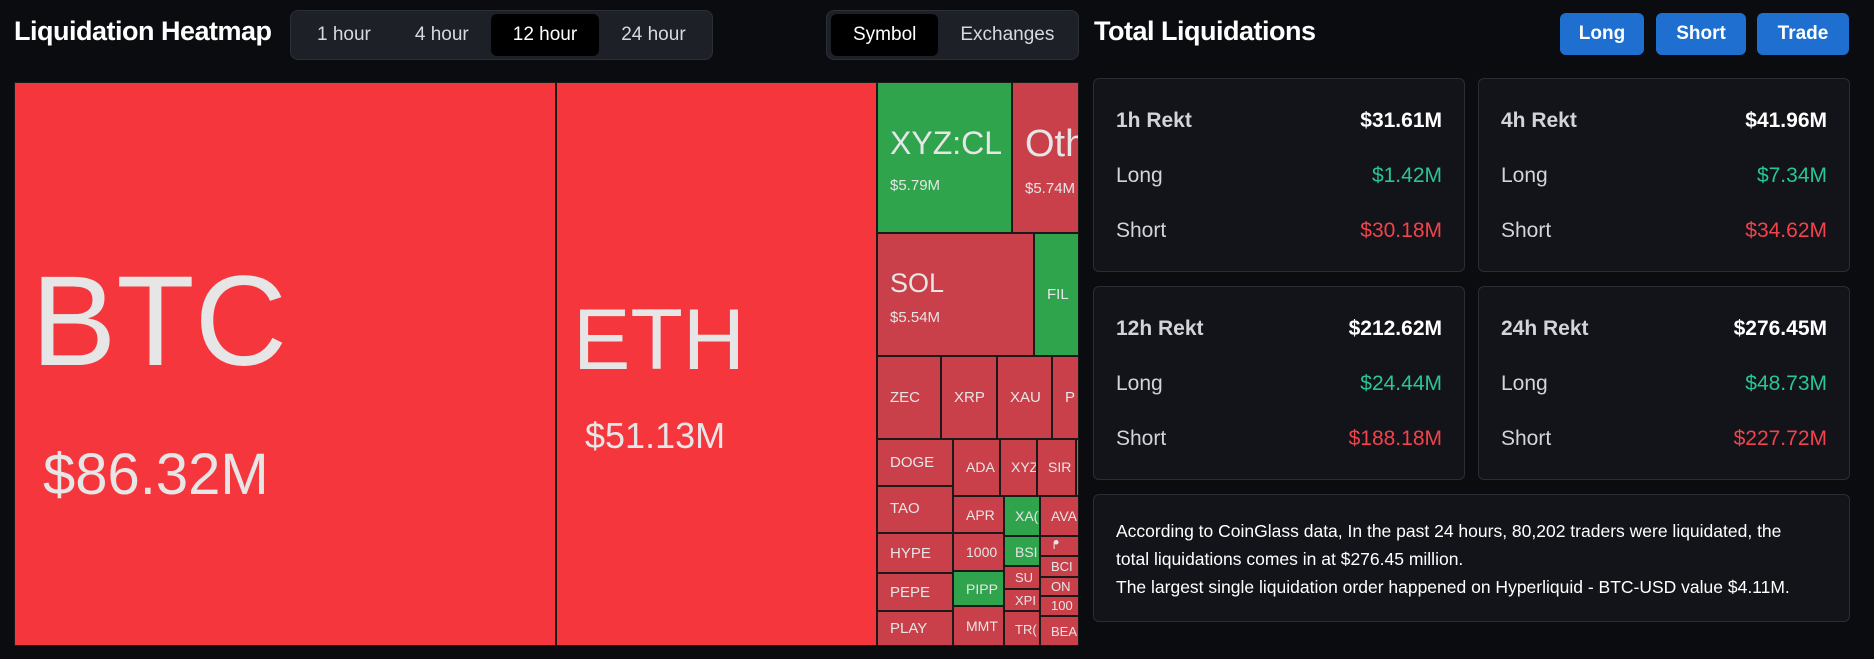 This screenshot has width=1874, height=659. What do you see at coordinates (545, 35) in the screenshot?
I see `timeframe-12-hour: 12 hour` at bounding box center [545, 35].